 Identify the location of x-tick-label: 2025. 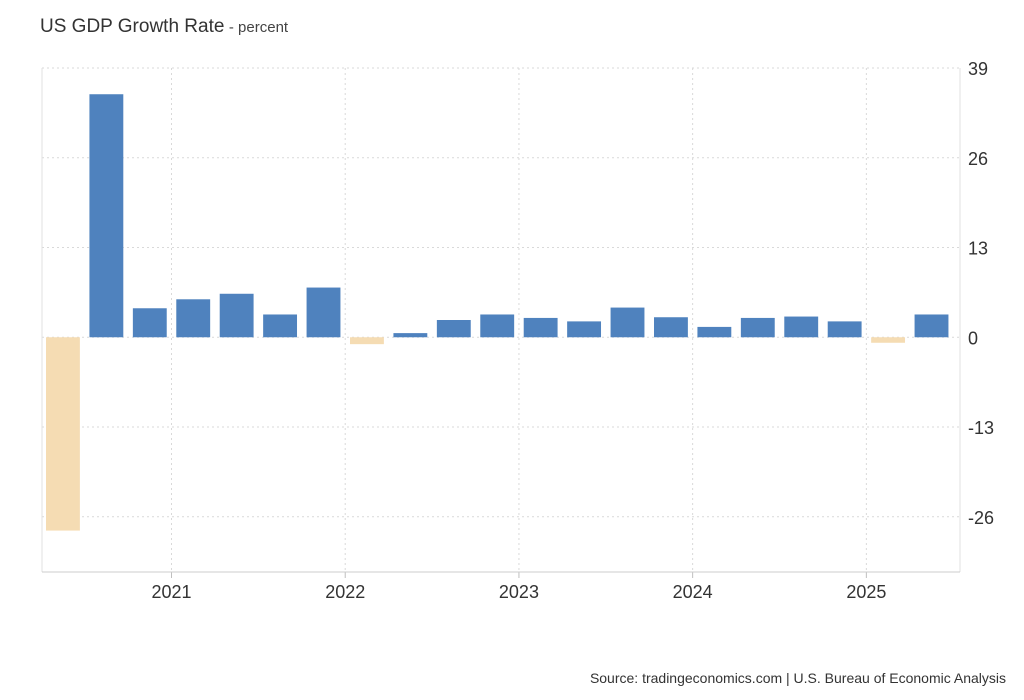
(866, 592).